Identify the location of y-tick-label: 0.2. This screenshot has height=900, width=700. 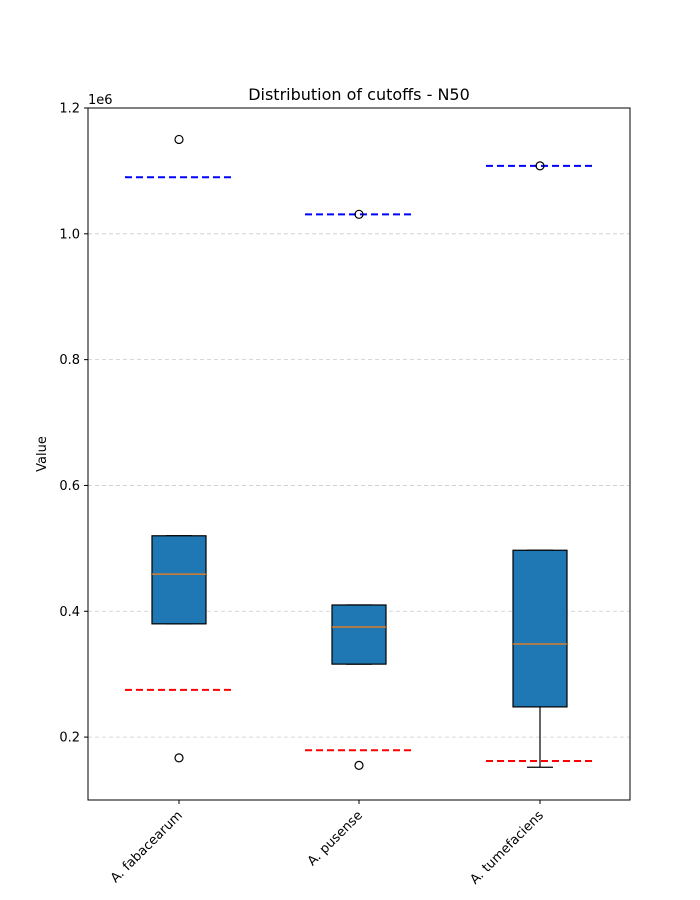
(69, 738).